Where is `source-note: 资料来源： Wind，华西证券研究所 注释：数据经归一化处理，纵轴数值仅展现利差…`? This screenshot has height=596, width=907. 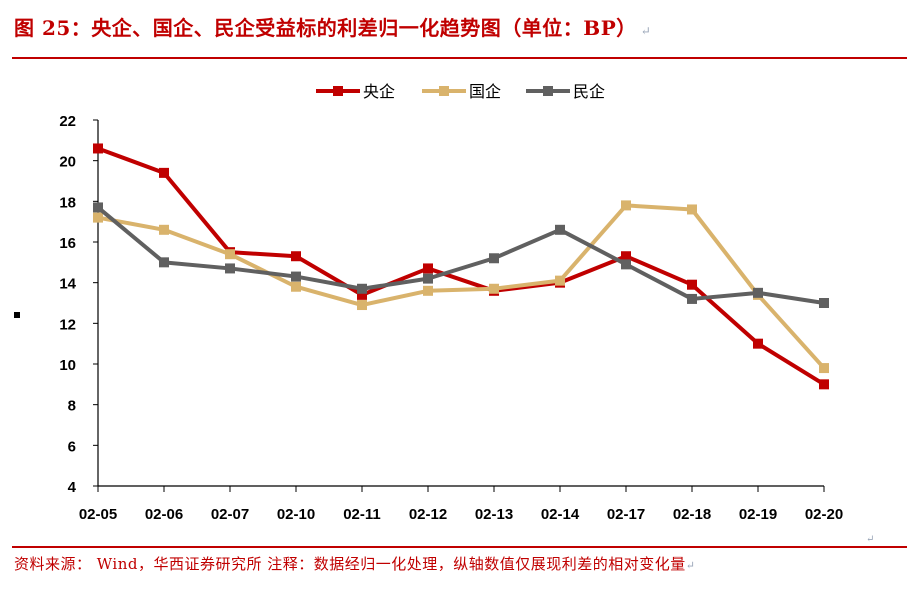 source-note: 资料来源： Wind，华西证券研究所 注释：数据经归一化处理，纵轴数值仅展现利差… is located at coordinates (354, 563).